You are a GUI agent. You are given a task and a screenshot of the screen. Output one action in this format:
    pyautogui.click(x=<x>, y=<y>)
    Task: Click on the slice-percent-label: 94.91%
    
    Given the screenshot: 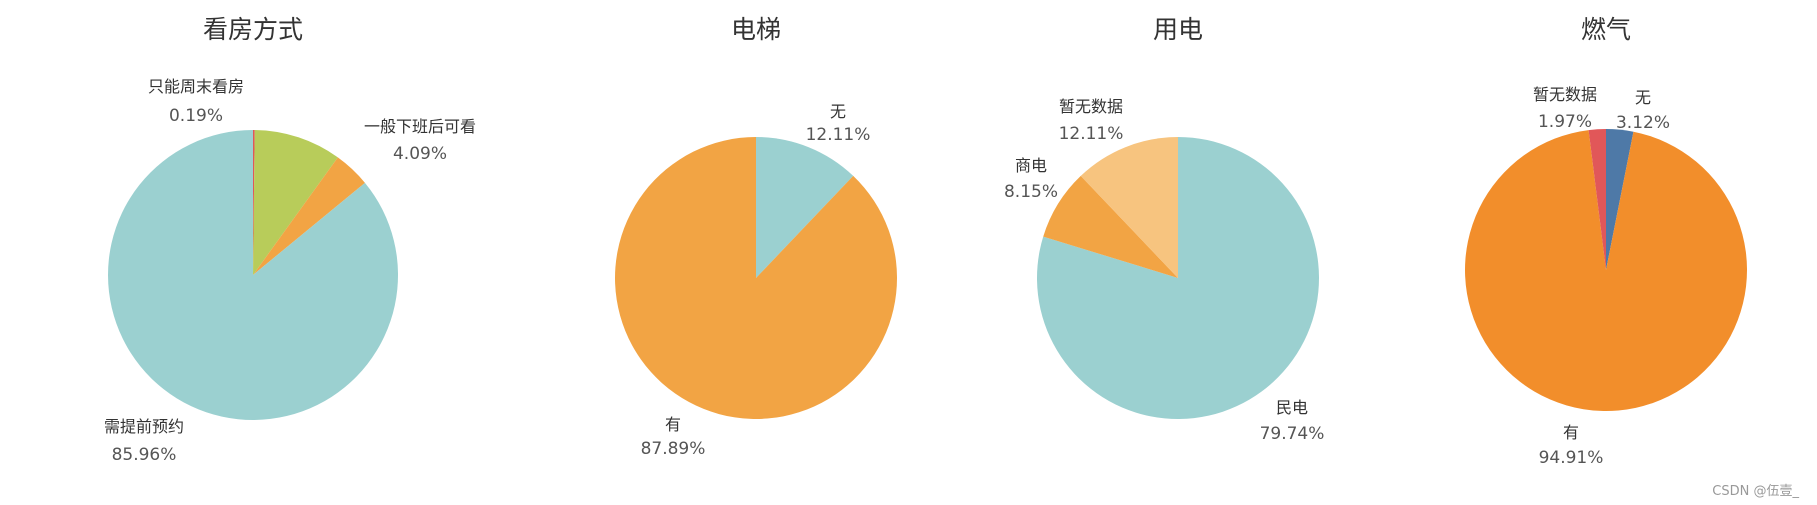 What is the action you would take?
    pyautogui.click(x=1571, y=458)
    